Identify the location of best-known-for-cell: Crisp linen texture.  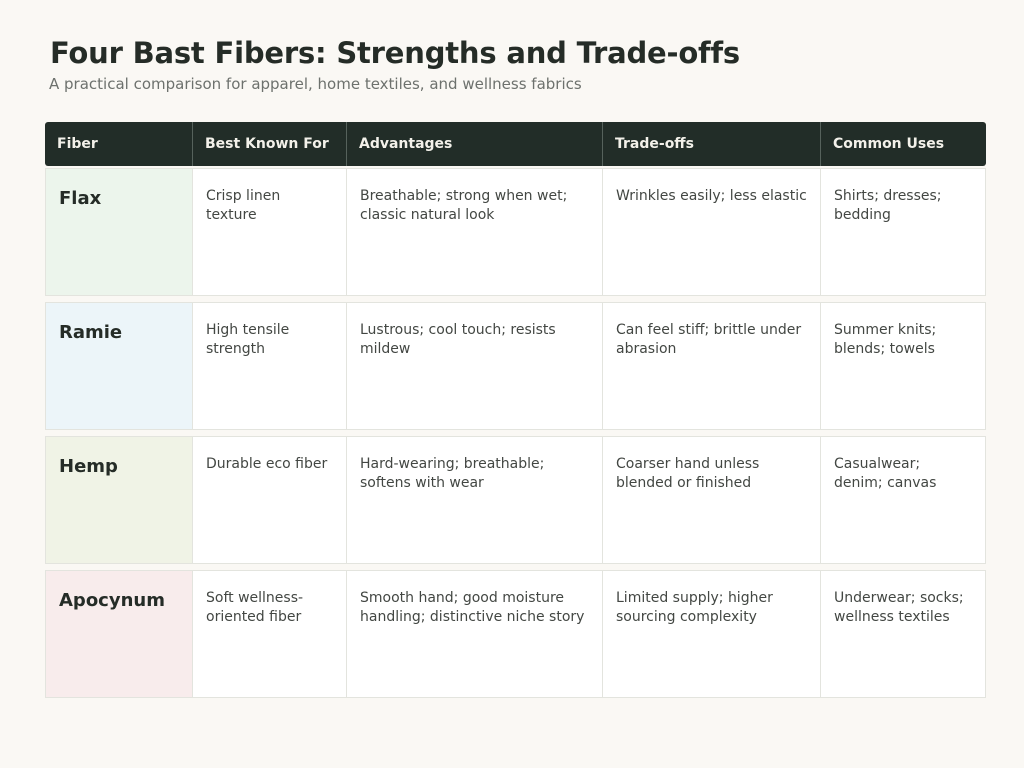
(270, 232).